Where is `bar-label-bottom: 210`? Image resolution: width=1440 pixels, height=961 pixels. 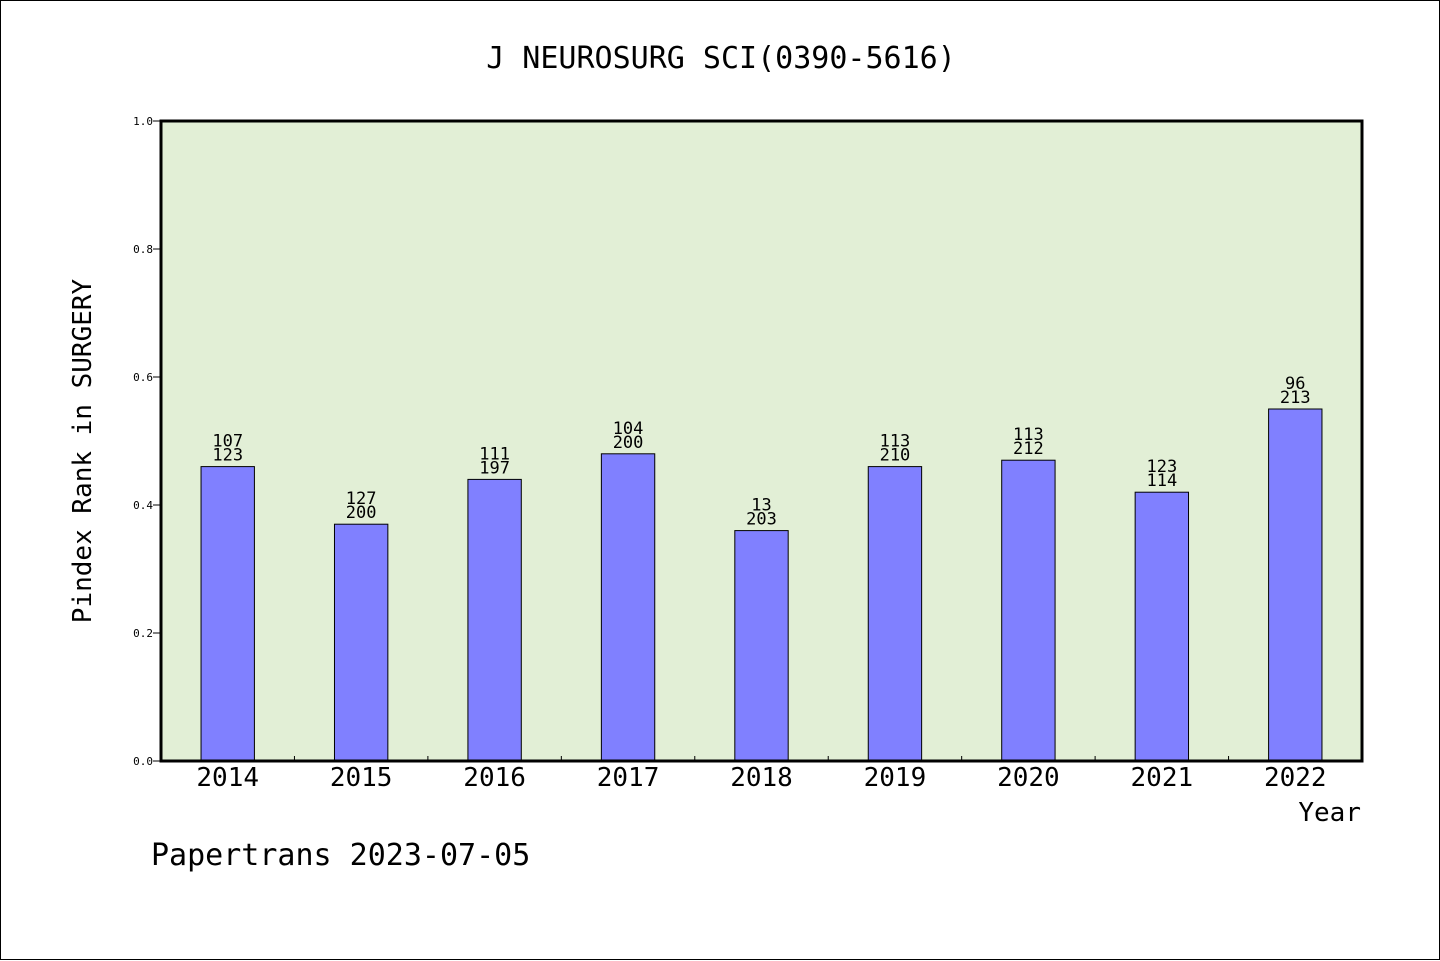
bar-label-bottom: 210 is located at coordinates (895, 456).